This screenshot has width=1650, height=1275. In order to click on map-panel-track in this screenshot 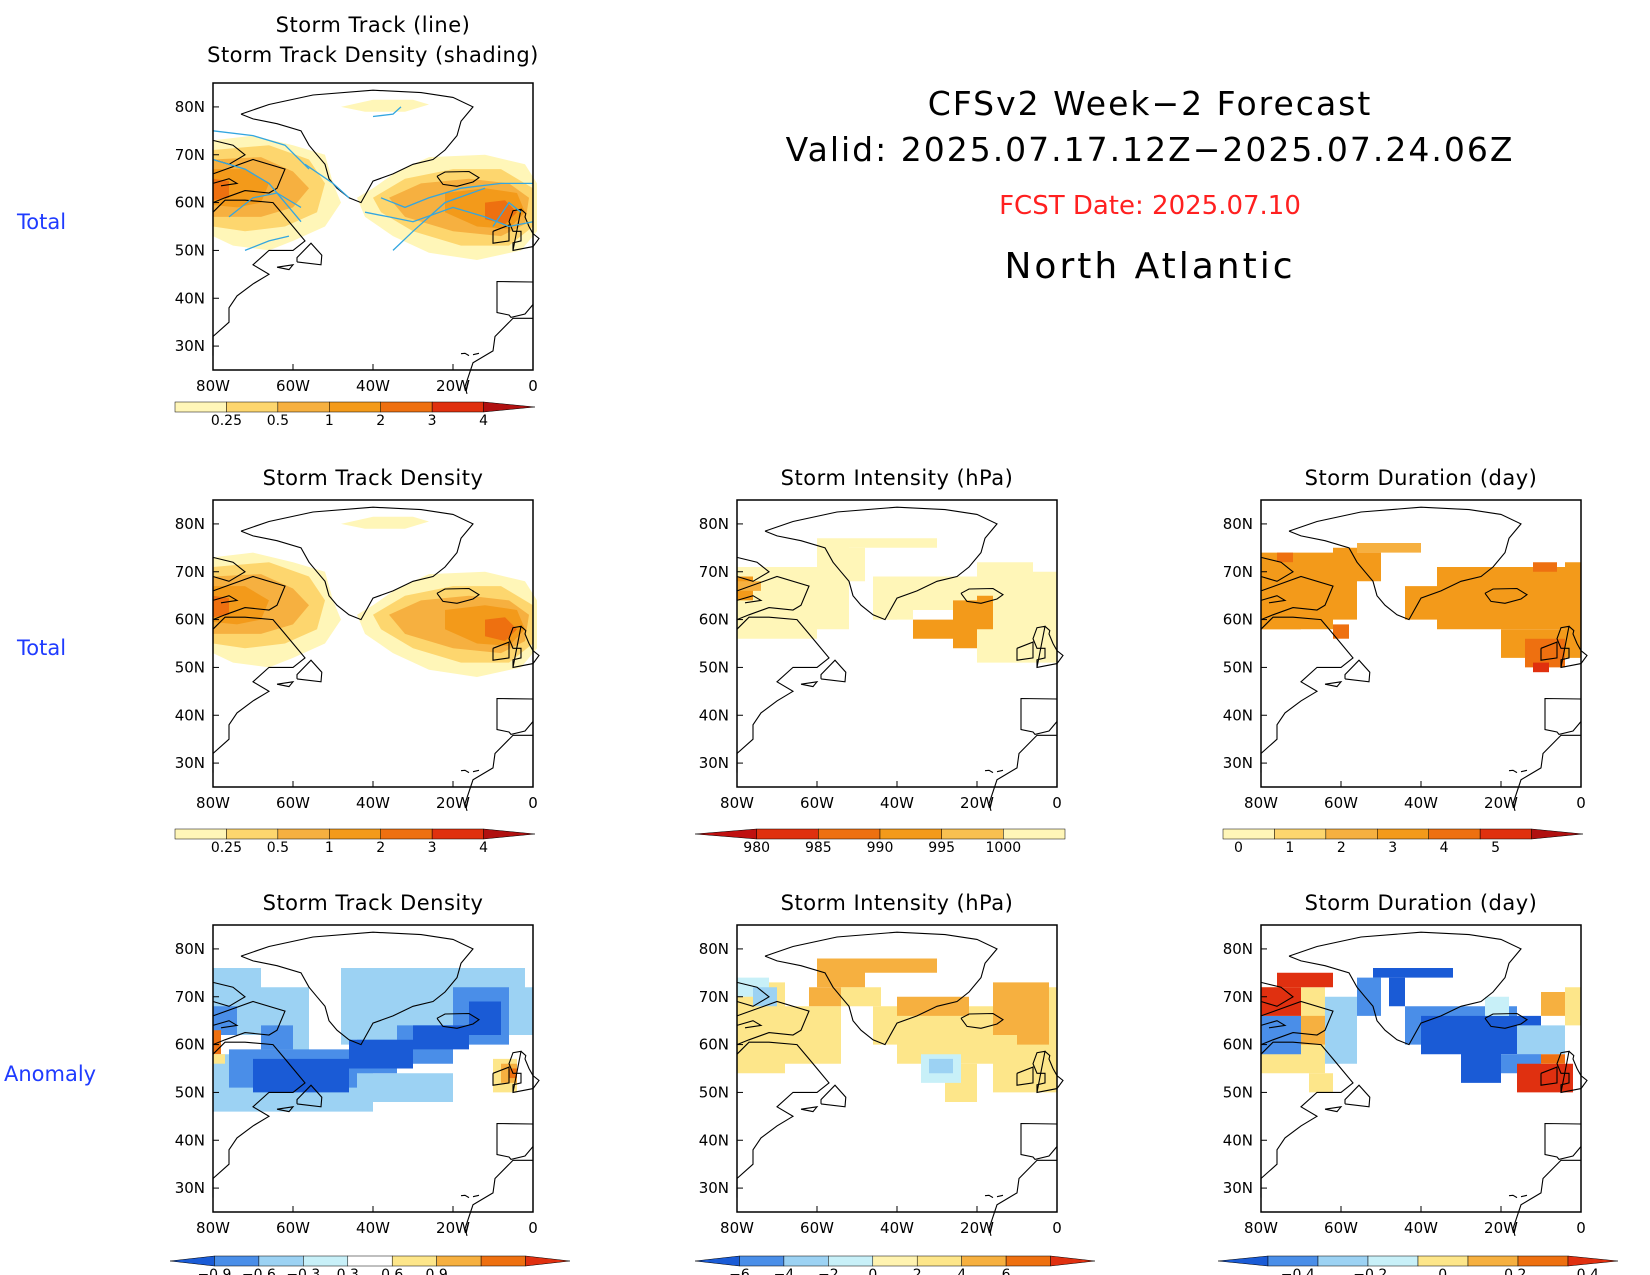, I will do `click(376, 238)`.